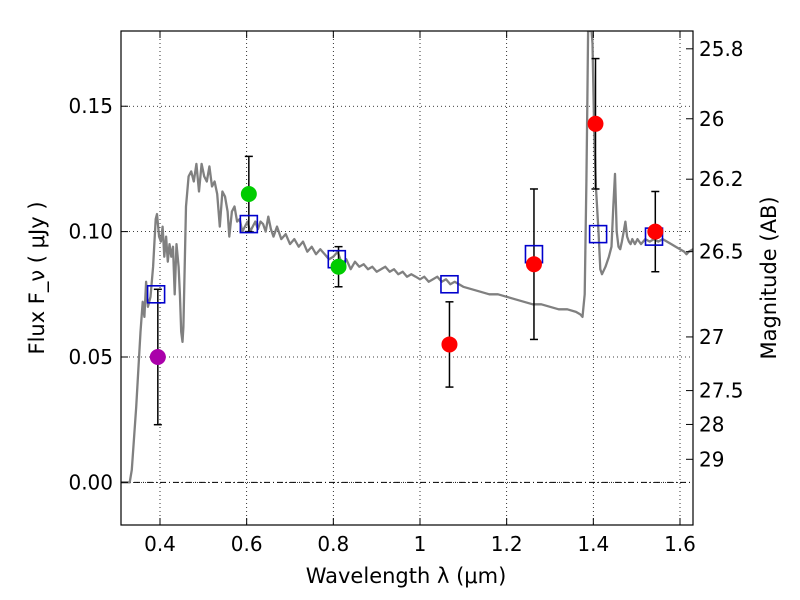  Describe the element at coordinates (90, 357) in the screenshot. I see `y-tick-label: 0.05` at that location.